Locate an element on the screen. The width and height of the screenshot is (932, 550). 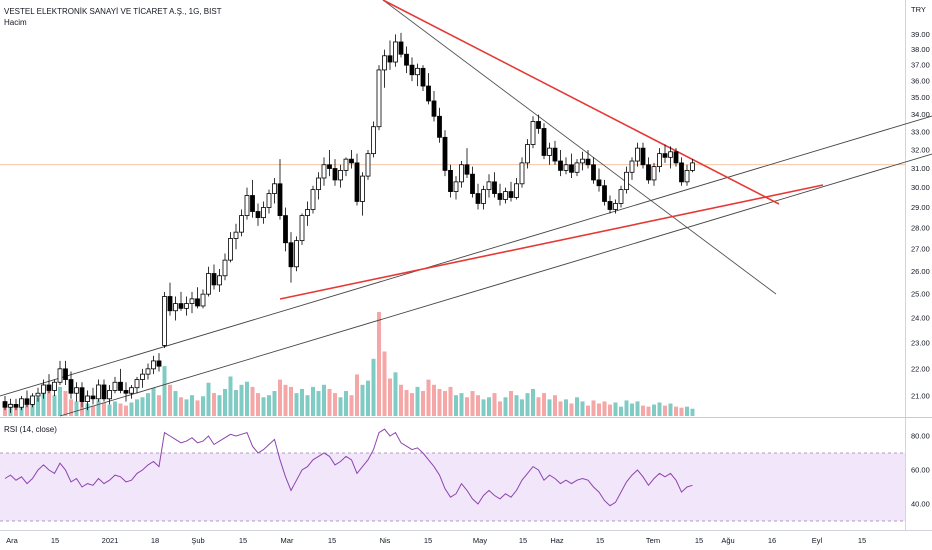
price-axis-label: 26.00 is located at coordinates (920, 271).